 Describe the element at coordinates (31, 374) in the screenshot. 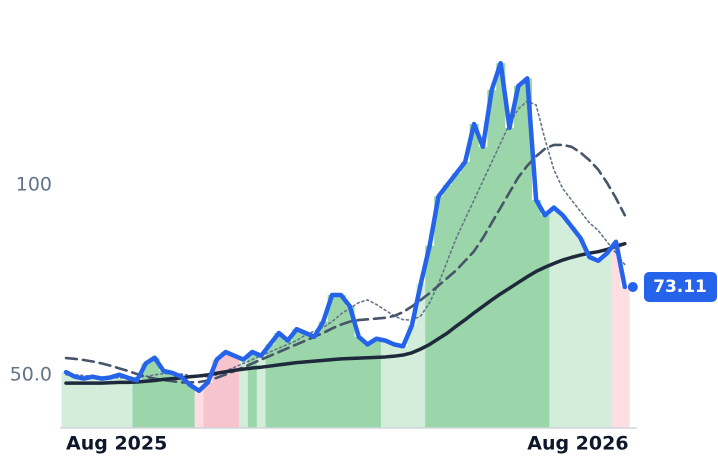

I see `y-tick-label: 50.0` at that location.